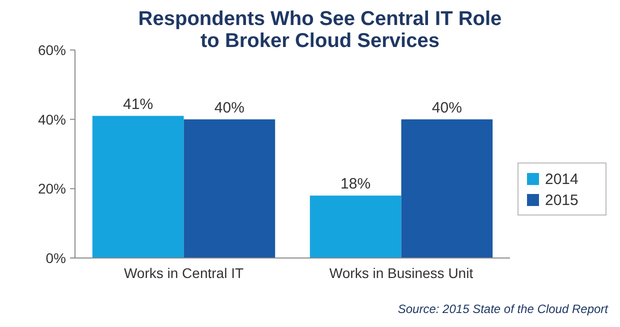 The image size is (620, 327). I want to click on legend-label: 2015, so click(561, 200).